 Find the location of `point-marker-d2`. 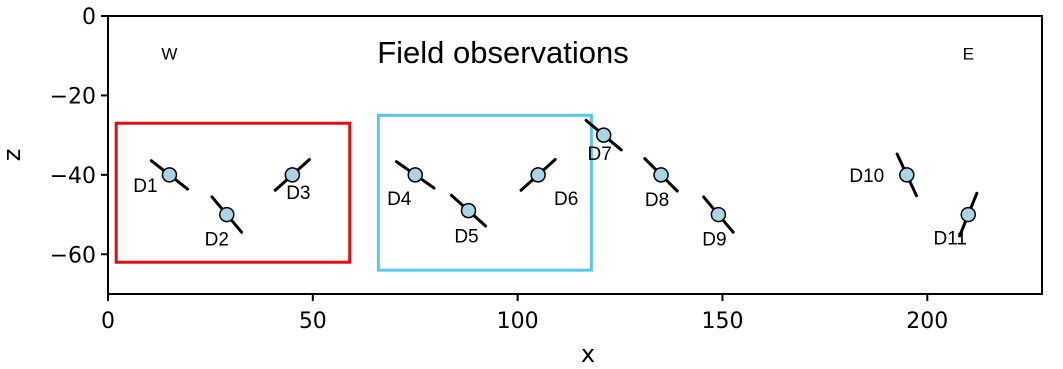

point-marker-d2 is located at coordinates (227, 214).